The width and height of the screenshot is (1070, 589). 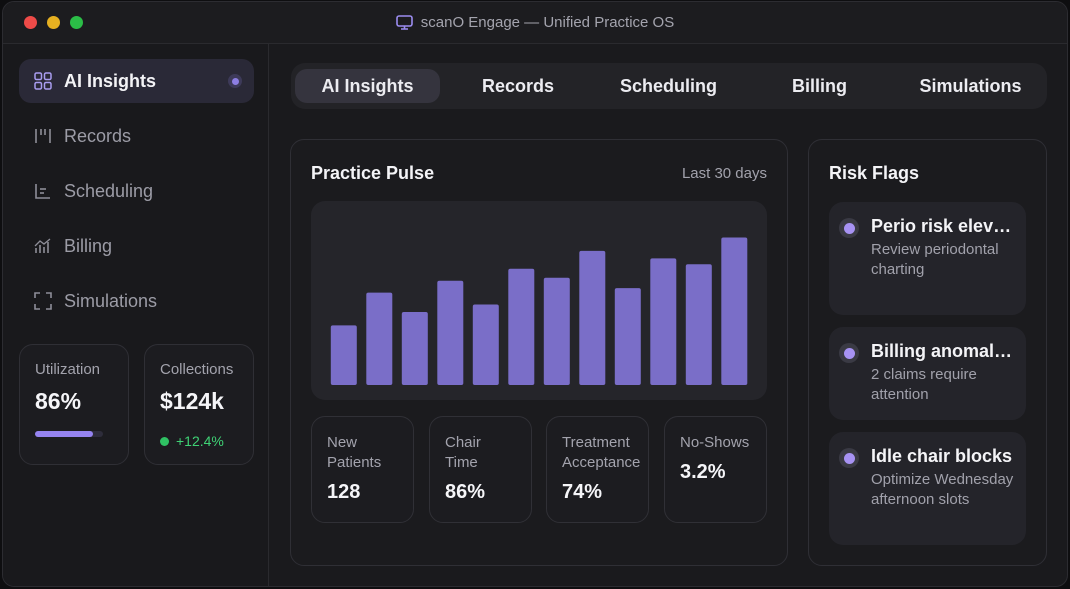 I want to click on utilization-value: 86%, so click(x=58, y=401).